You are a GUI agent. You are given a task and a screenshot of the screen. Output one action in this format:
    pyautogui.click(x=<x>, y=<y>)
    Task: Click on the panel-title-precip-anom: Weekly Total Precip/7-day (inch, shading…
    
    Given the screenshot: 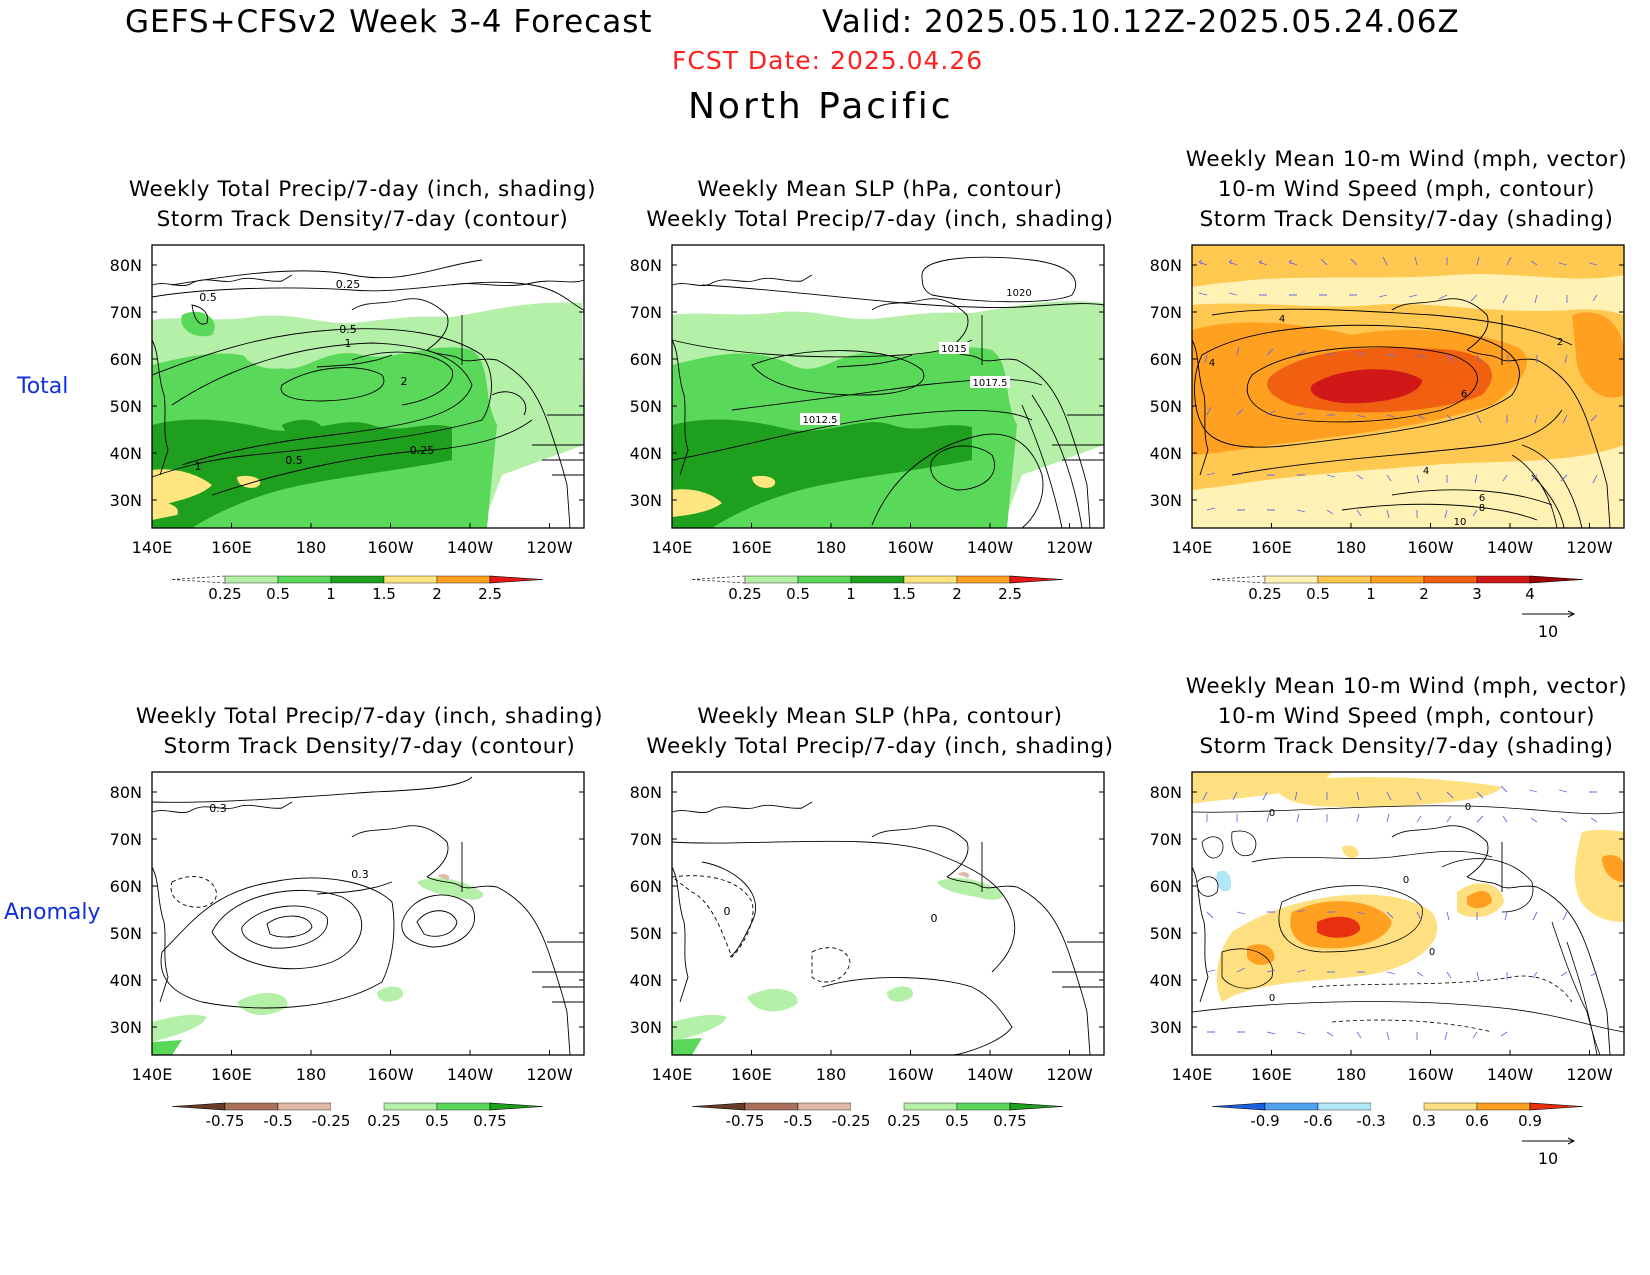 What is the action you would take?
    pyautogui.click(x=369, y=731)
    